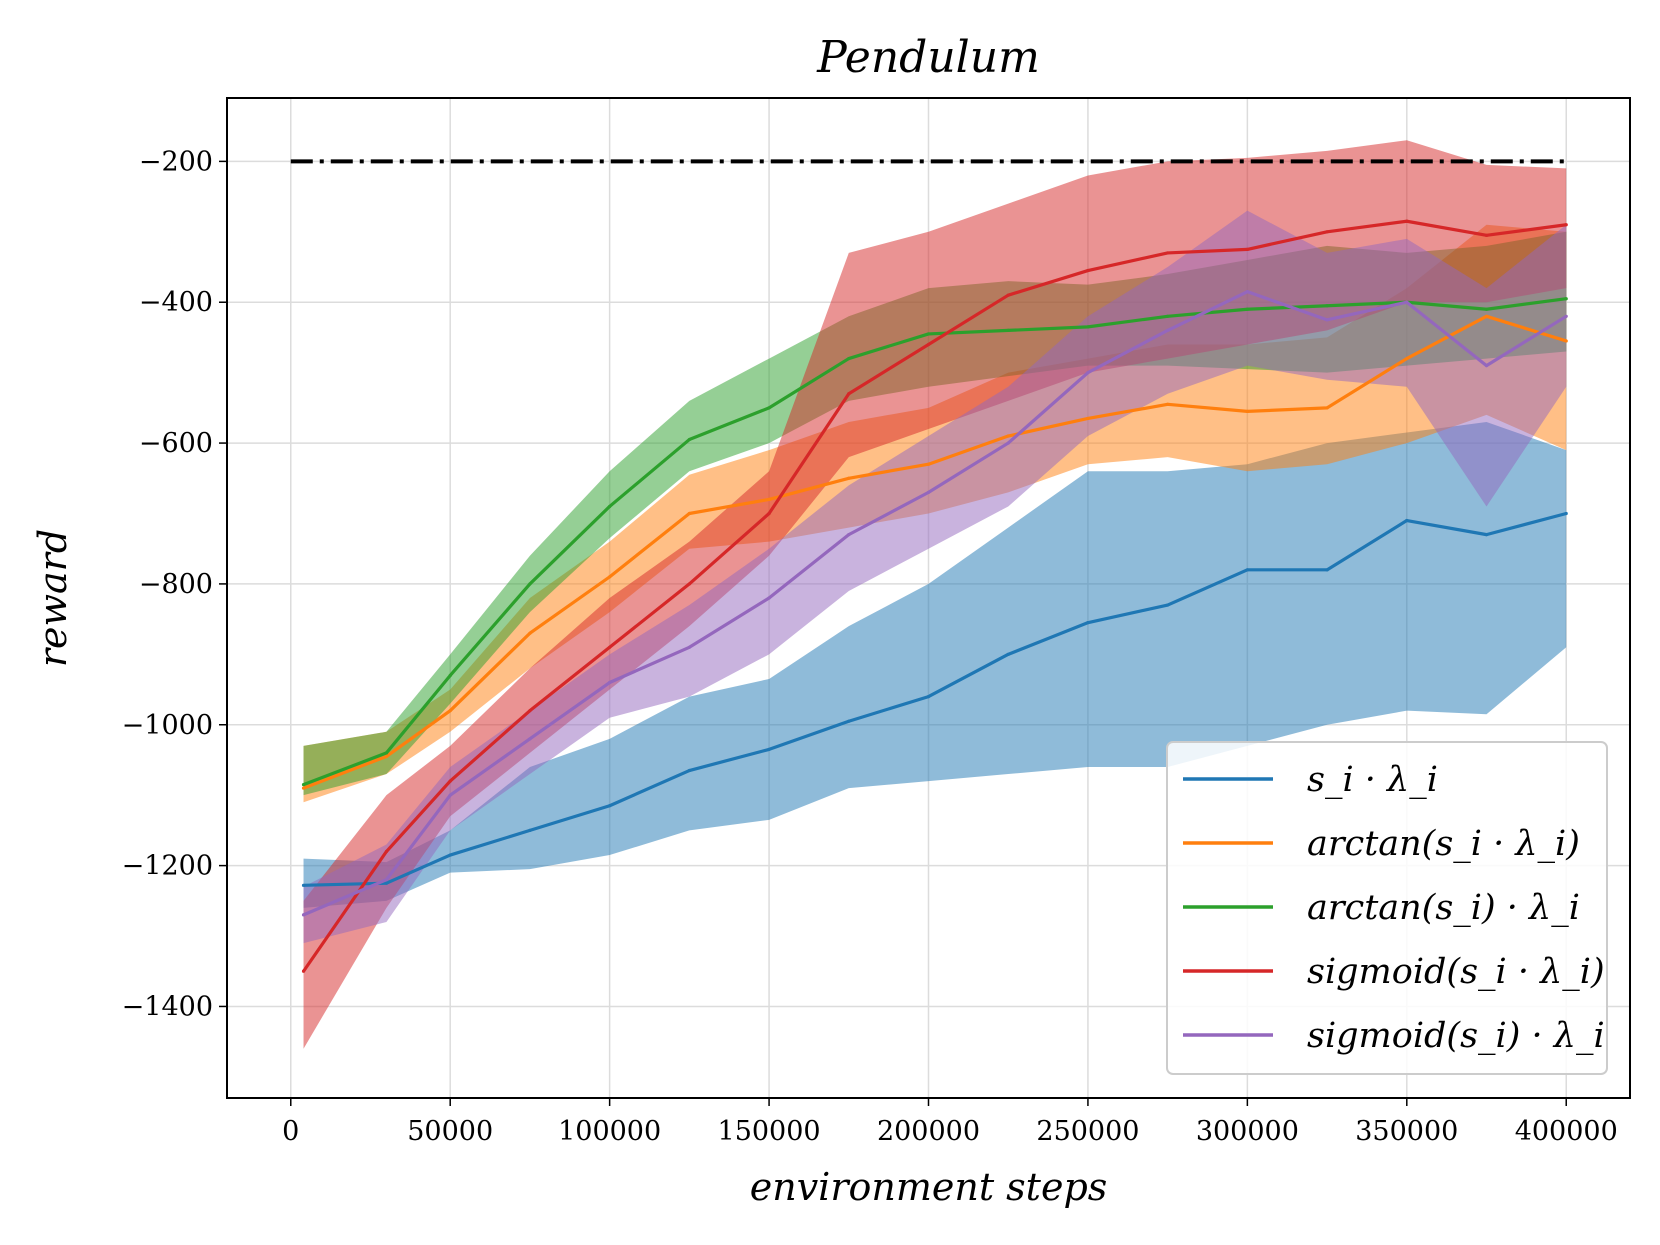 The height and width of the screenshot is (1245, 1660). Describe the element at coordinates (174, 584) in the screenshot. I see `y-axis-ticks: −1400 −1200 −1000 −800 −600 −400 −200` at that location.